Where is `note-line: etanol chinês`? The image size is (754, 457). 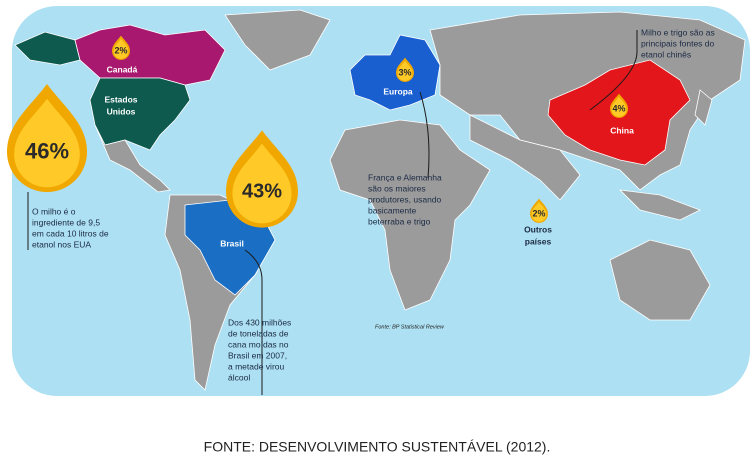 note-line: etanol chinês is located at coordinates (666, 54).